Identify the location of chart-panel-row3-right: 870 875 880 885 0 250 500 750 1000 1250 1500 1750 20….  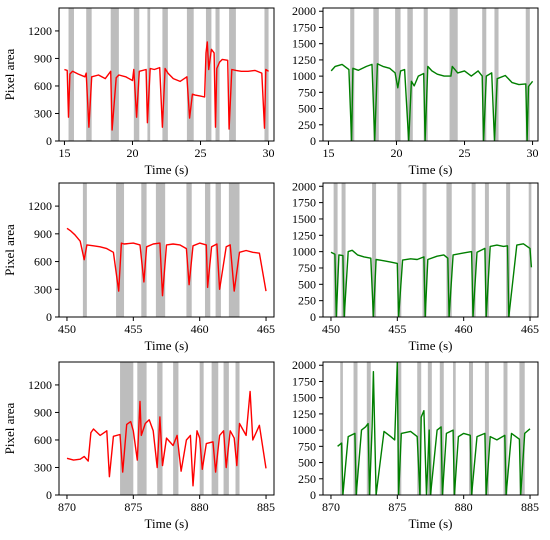
(415, 444).